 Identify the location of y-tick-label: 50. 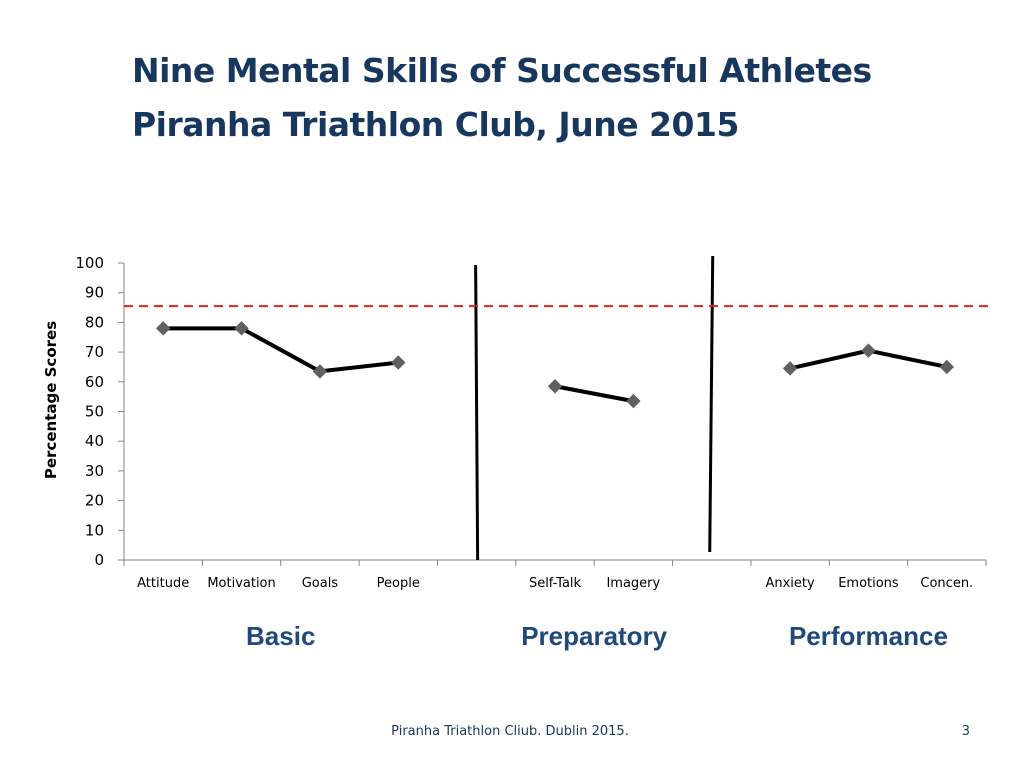
(94, 412).